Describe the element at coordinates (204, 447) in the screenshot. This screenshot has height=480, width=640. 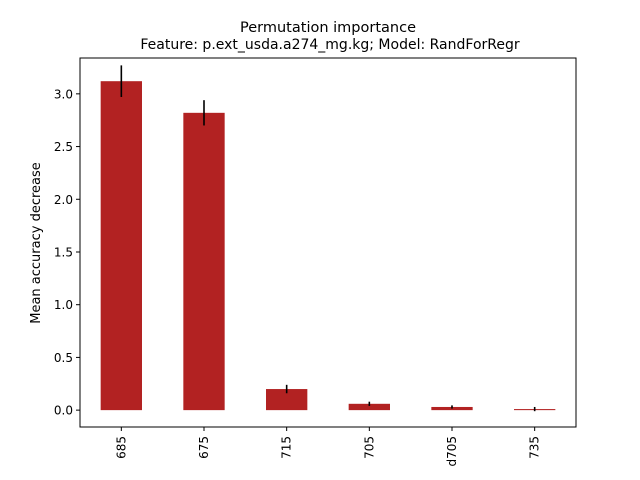
I see `x-tick-label-675: 675` at that location.